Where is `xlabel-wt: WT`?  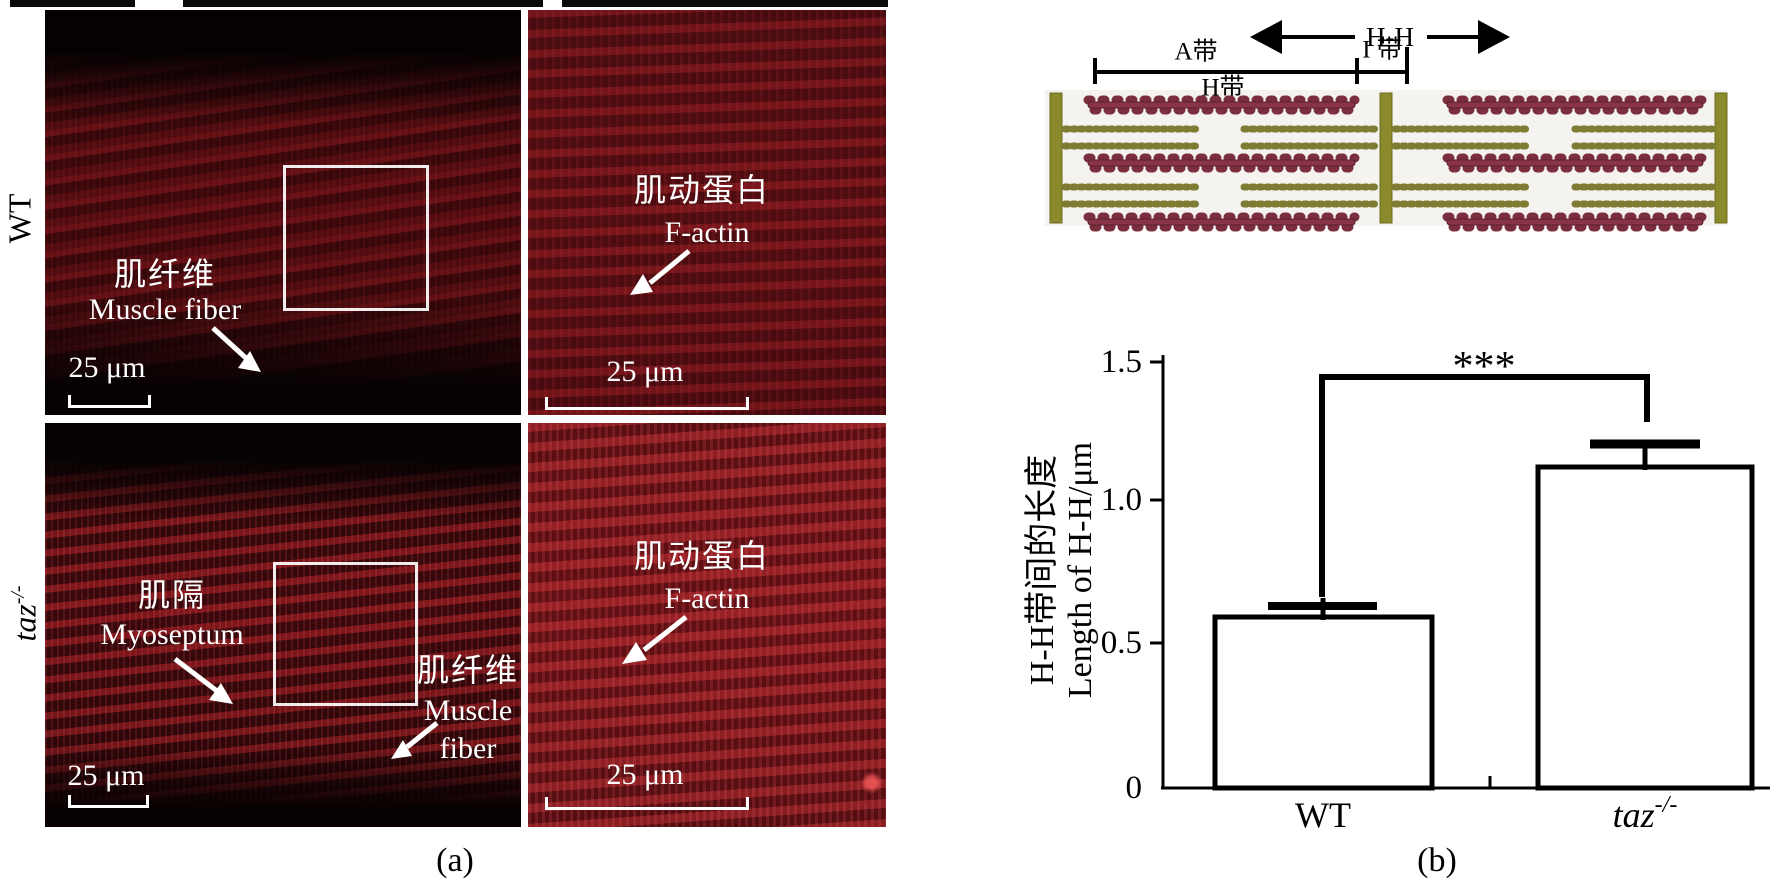
xlabel-wt: WT is located at coordinates (1323, 815).